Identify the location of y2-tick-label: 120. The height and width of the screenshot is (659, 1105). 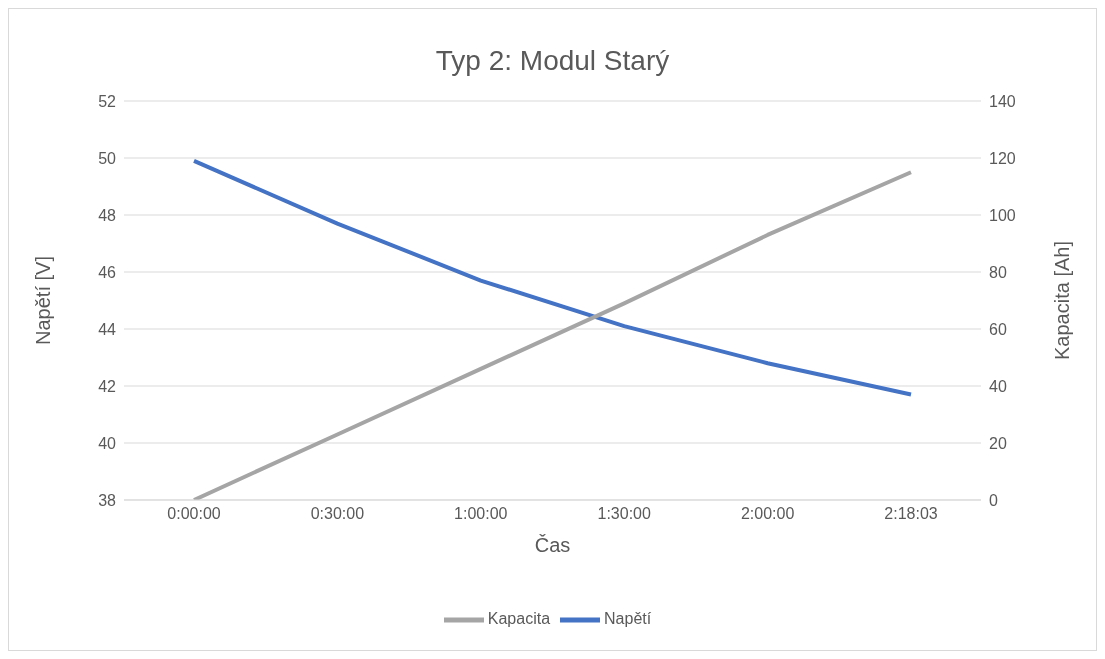
(1002, 158).